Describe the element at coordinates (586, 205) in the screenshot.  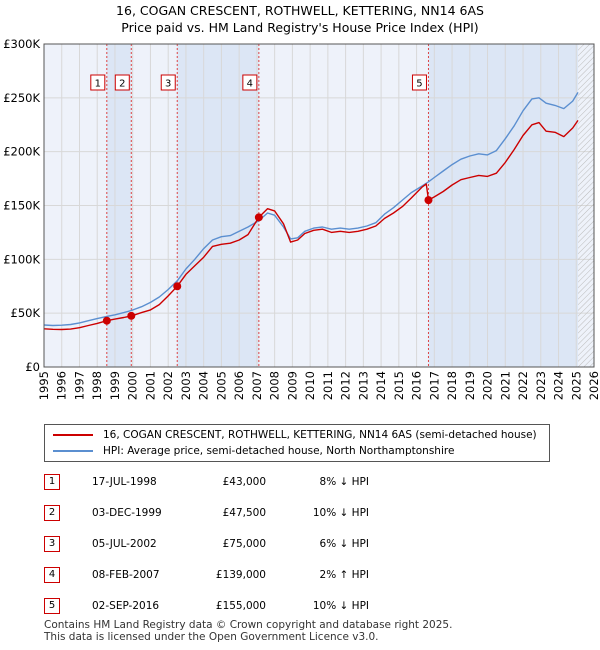
I see `forecast-hatch` at that location.